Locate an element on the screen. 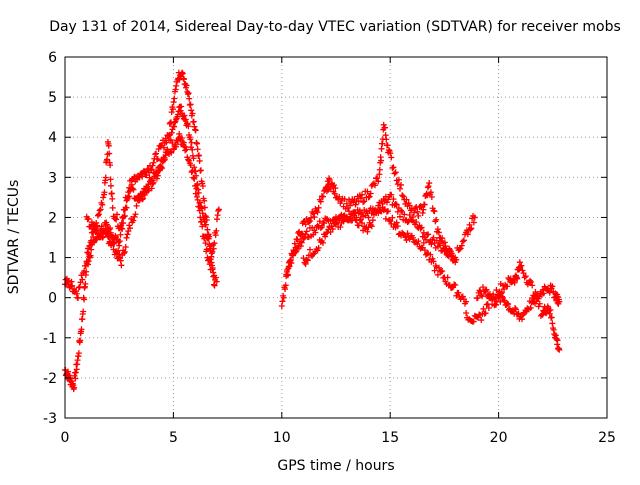 The image size is (640, 485). x-tick-label: 20 is located at coordinates (499, 438).